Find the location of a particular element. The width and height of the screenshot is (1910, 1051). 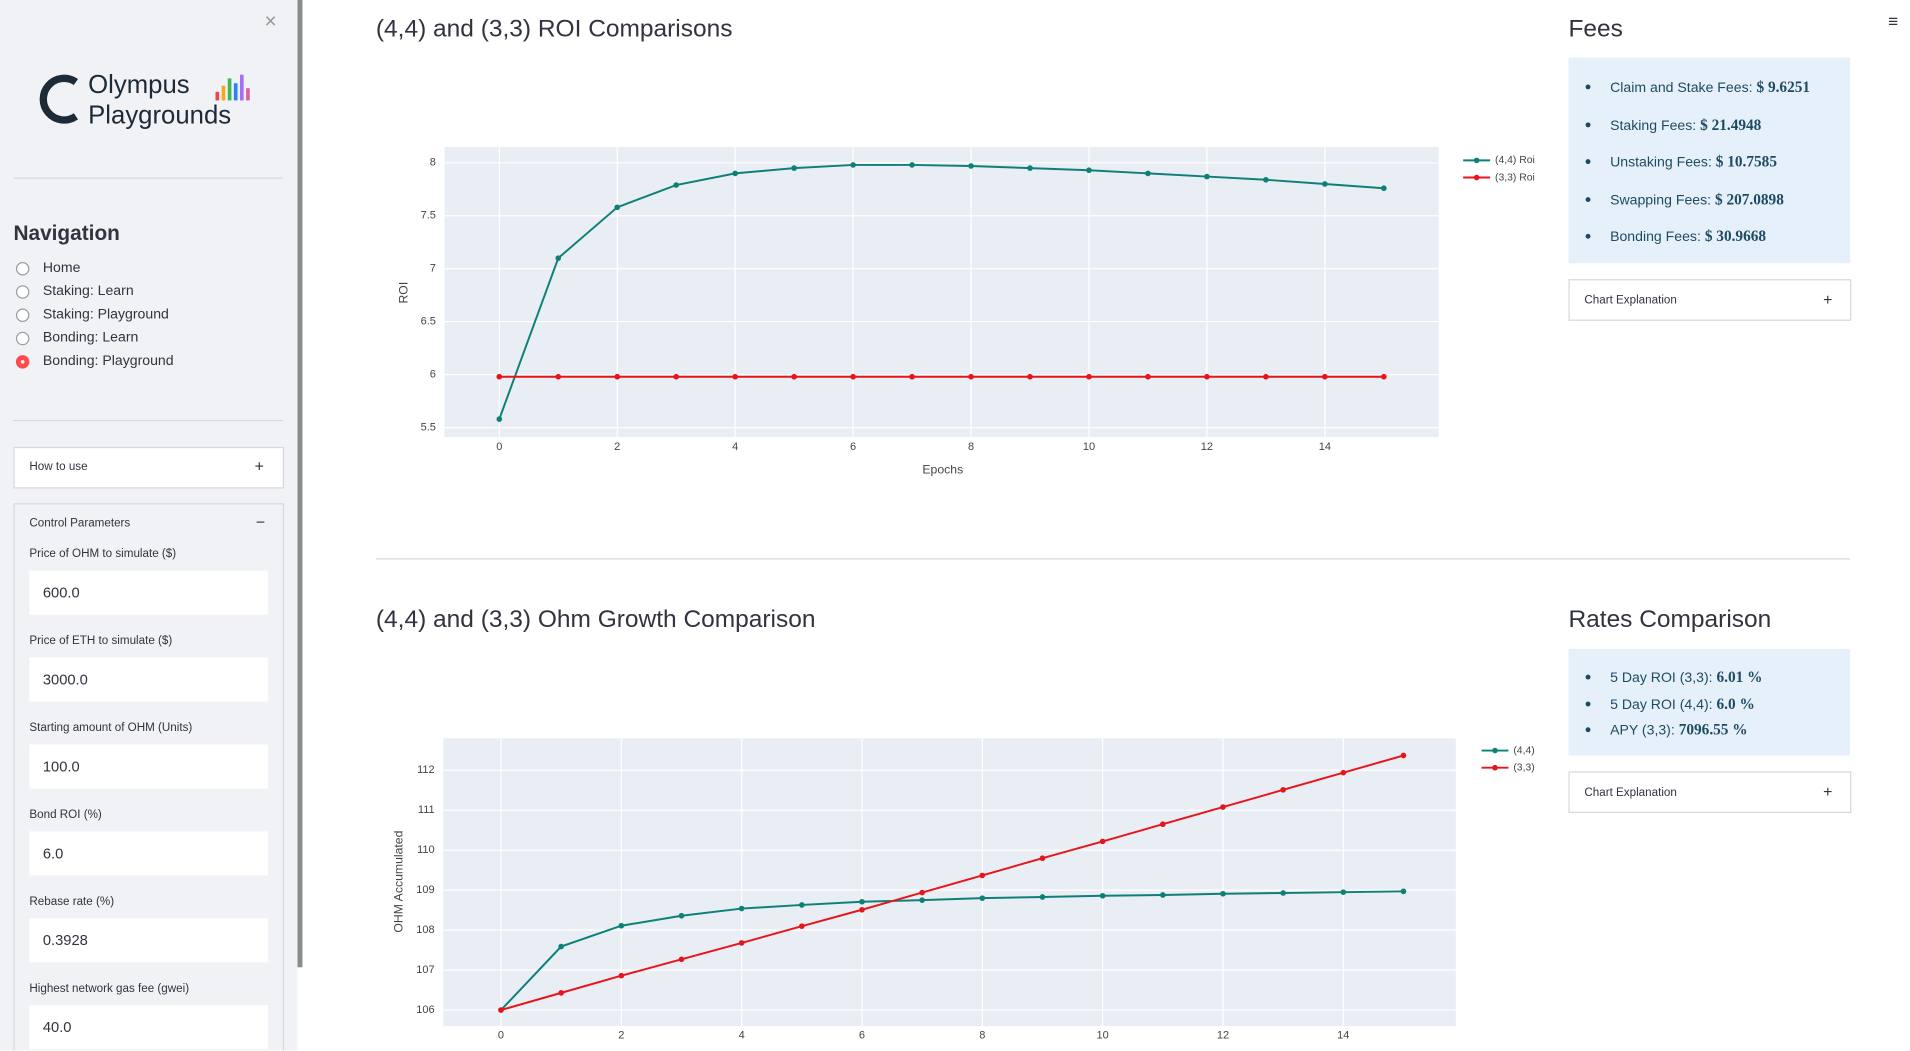

x-tick-label: 12 is located at coordinates (1207, 447).